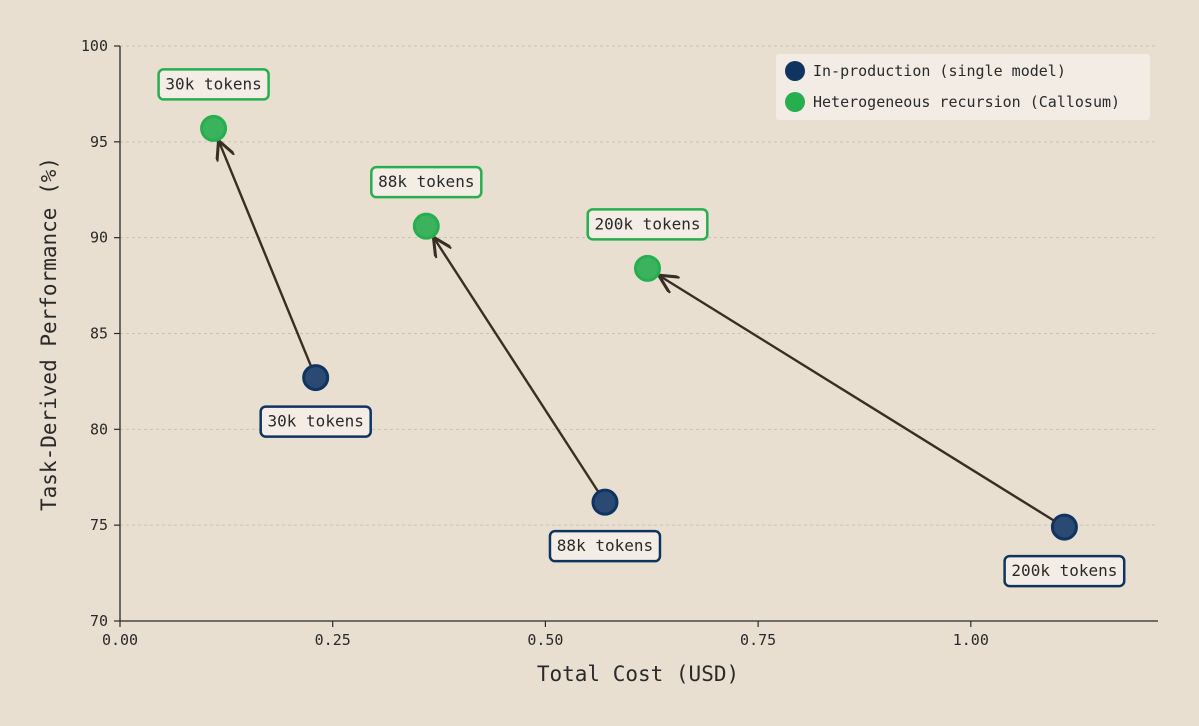  What do you see at coordinates (971, 640) in the screenshot?
I see `x-tick-label: 1.00` at bounding box center [971, 640].